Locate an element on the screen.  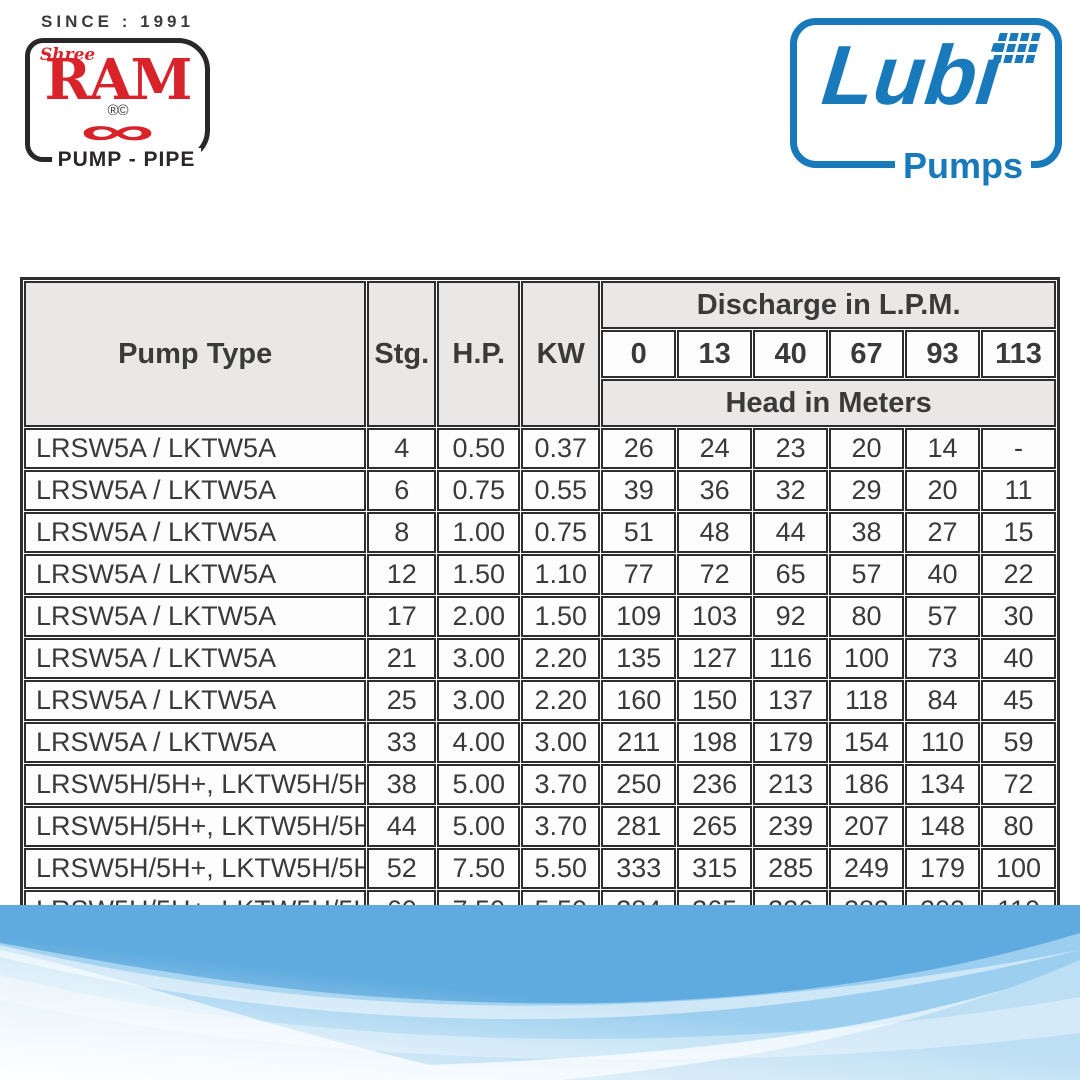
lubi-grid-icon is located at coordinates (1016, 48).